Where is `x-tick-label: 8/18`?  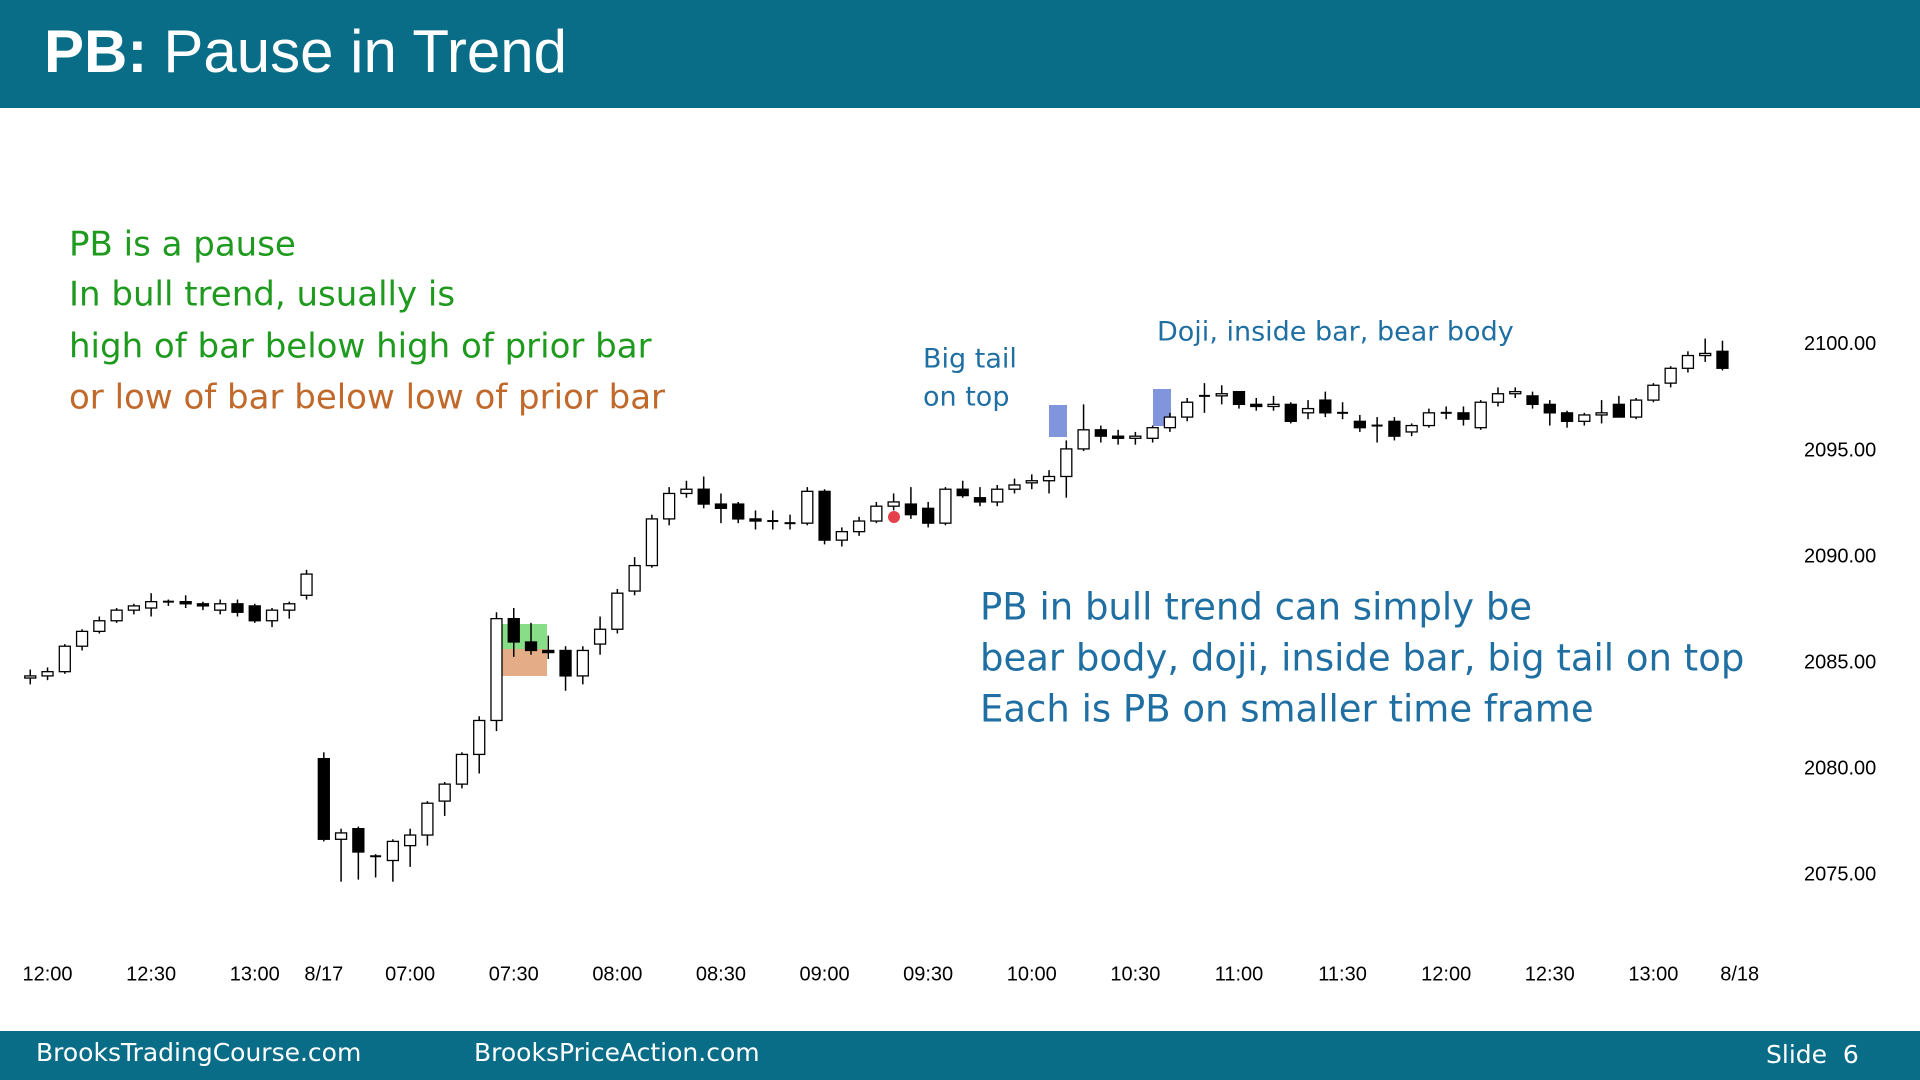
x-tick-label: 8/18 is located at coordinates (1739, 974).